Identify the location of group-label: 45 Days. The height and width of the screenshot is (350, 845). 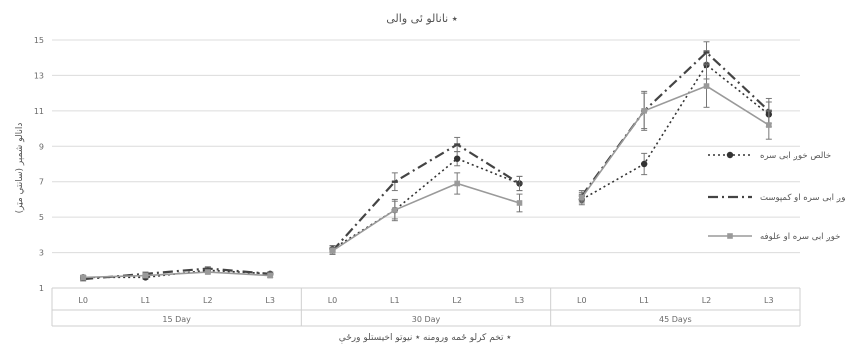
(675, 319).